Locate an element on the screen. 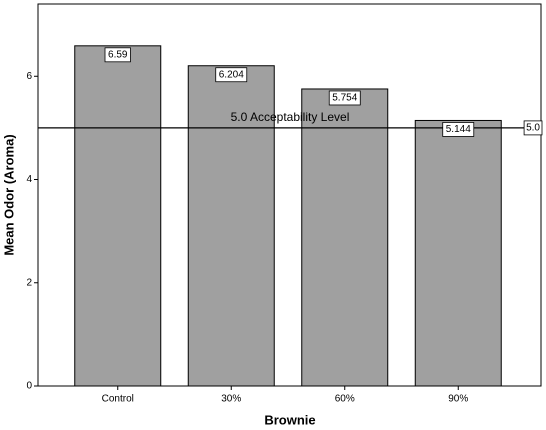 Image resolution: width=546 pixels, height=430 pixels. x-axis-title: Brownie is located at coordinates (289, 419).